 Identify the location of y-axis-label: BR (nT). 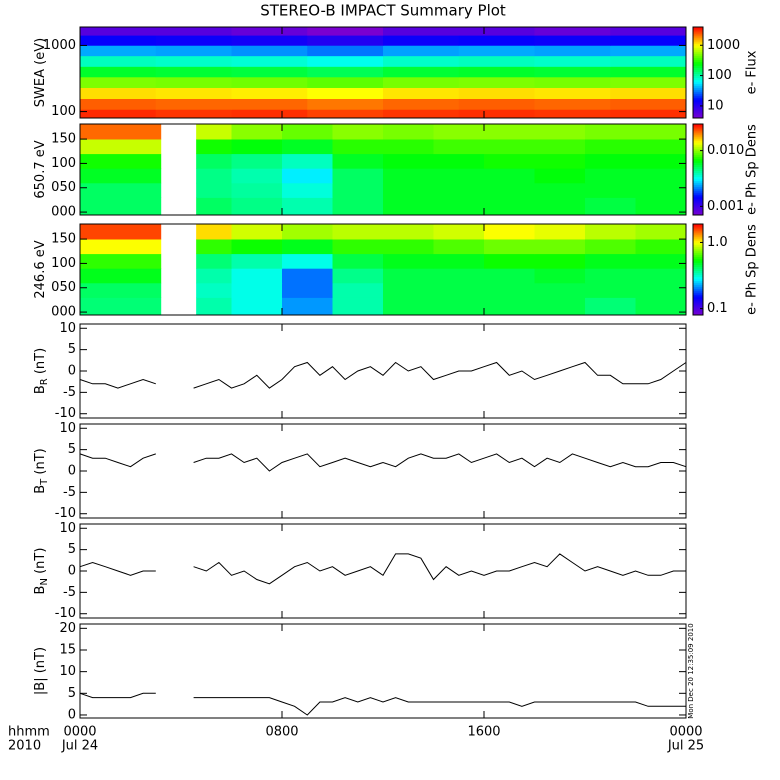
(42, 371).